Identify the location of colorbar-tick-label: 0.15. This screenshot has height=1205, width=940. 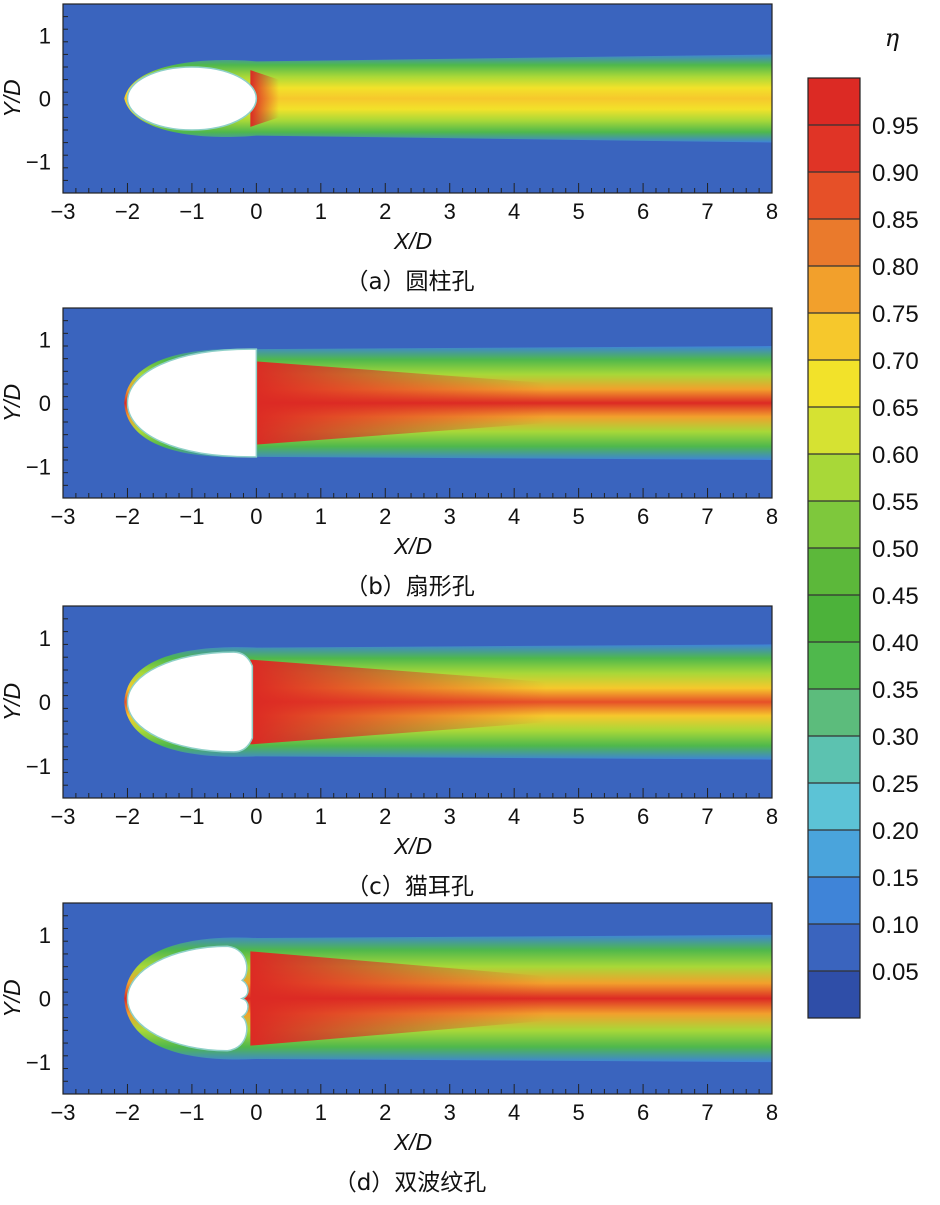
(895, 878).